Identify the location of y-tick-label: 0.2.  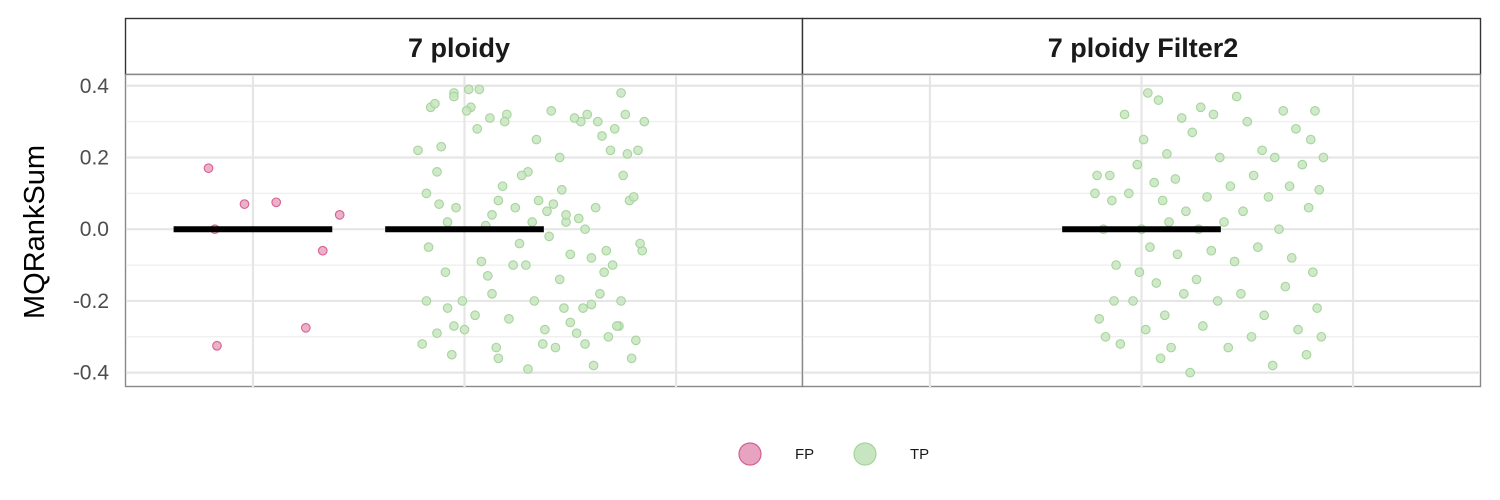
(94, 157).